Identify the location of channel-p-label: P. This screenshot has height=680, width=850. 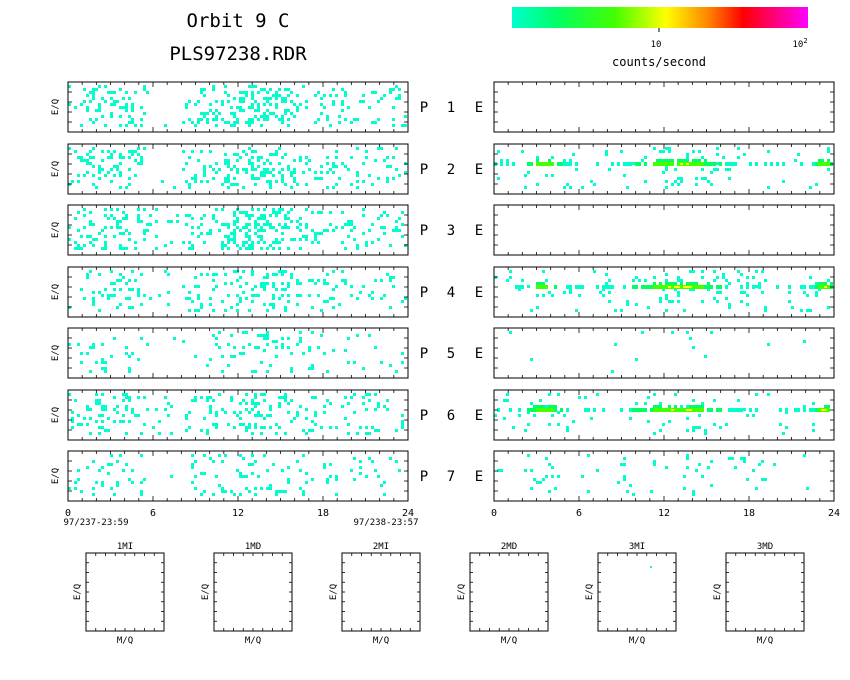
(424, 231).